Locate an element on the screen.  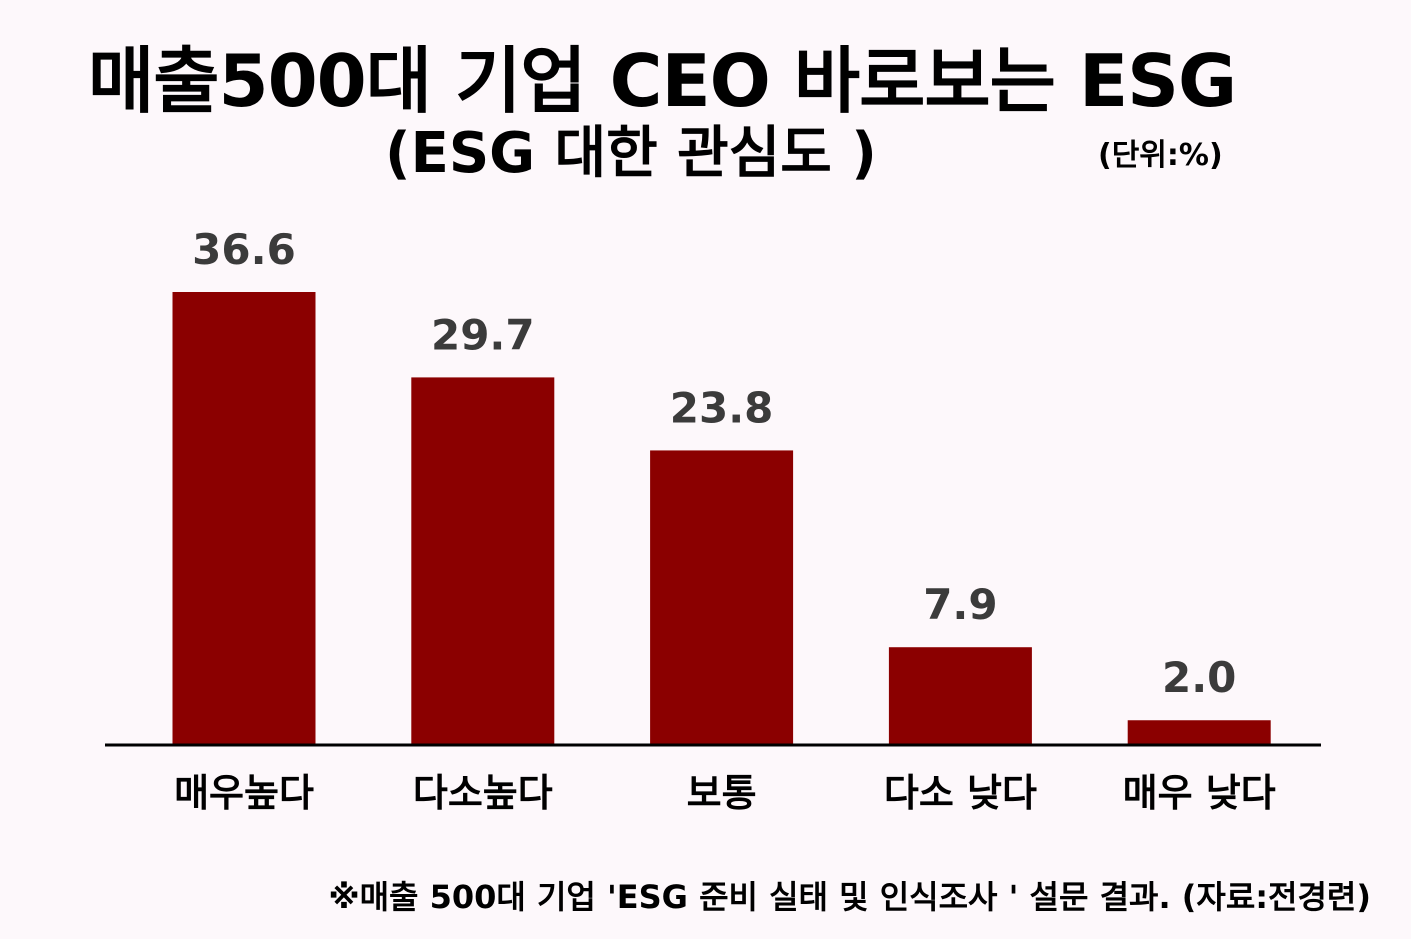
unit-label: (단위:%) is located at coordinates (1160, 155).